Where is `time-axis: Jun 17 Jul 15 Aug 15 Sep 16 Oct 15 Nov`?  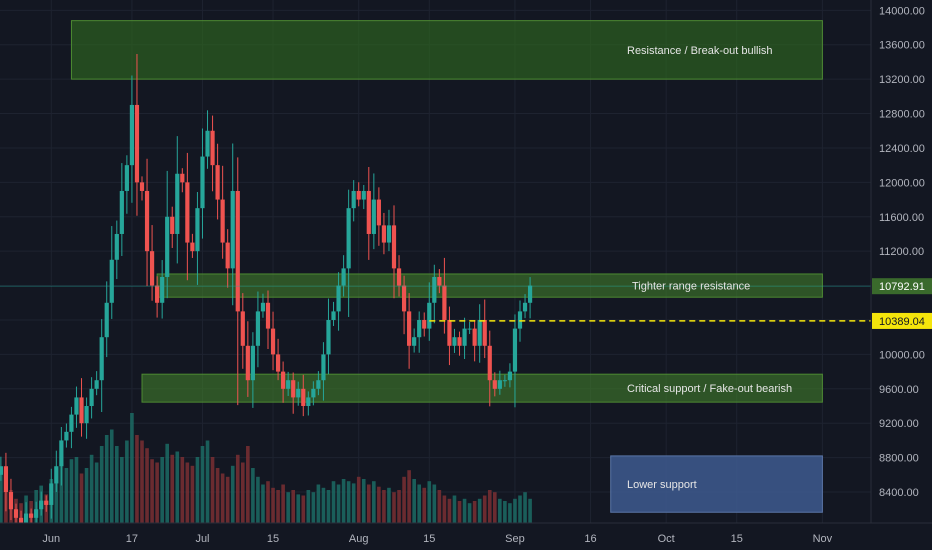
time-axis: Jun 17 Jul 15 Aug 15 Sep 16 Oct 15 Nov is located at coordinates (466, 536).